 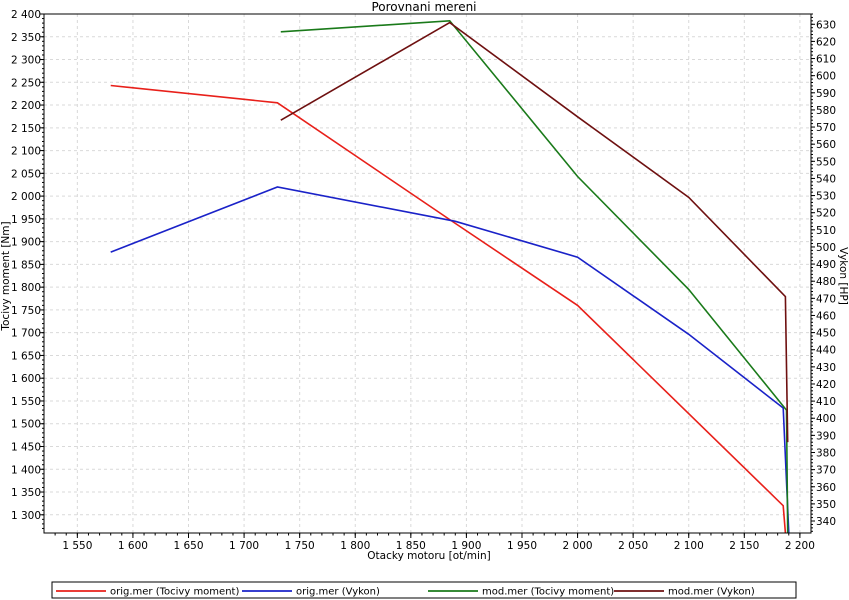 I want to click on y-axis-title: Tocivy moment [Nm], so click(x=6, y=276).